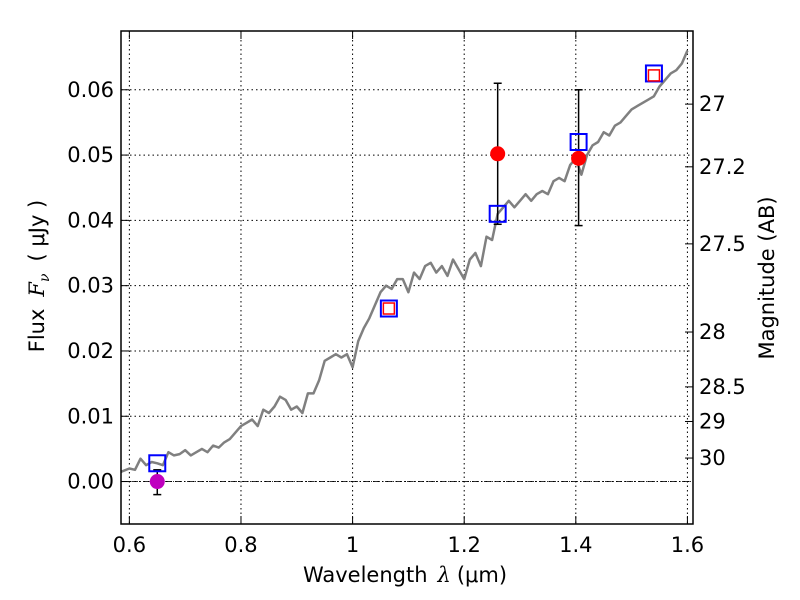  What do you see at coordinates (352, 545) in the screenshot?
I see `x-tick-label: 1` at bounding box center [352, 545].